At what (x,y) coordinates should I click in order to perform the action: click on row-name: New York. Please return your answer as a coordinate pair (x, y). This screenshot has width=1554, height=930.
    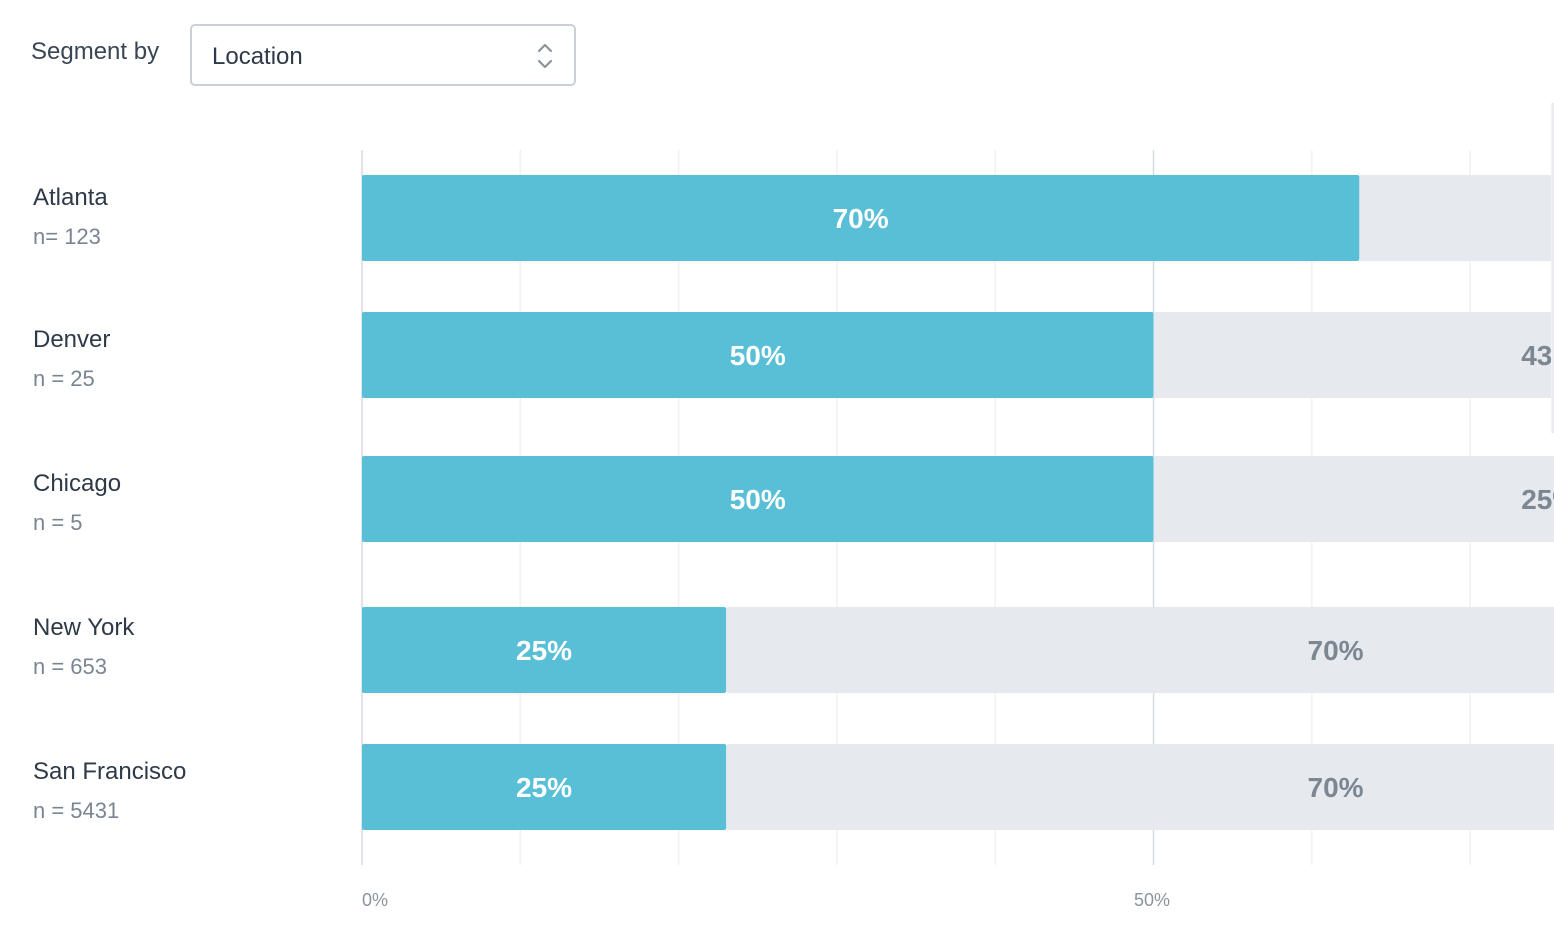
    Looking at the image, I should click on (84, 627).